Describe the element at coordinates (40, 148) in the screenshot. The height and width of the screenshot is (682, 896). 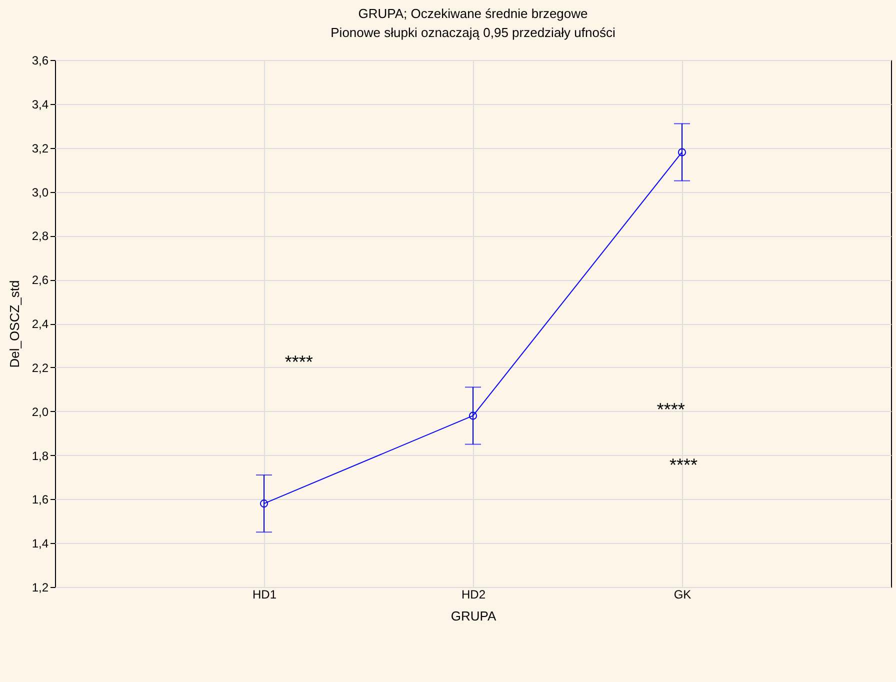
I see `y-tick-label: 3,2` at that location.